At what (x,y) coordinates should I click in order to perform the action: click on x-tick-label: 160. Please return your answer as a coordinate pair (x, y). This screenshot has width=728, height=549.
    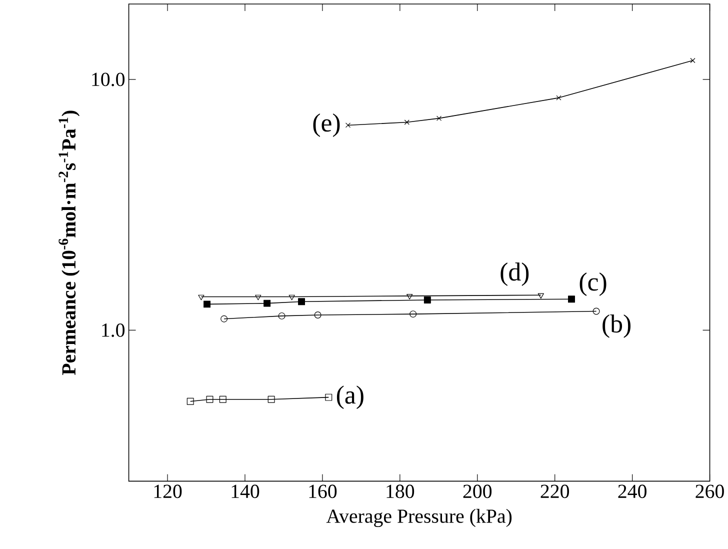
    Looking at the image, I should click on (323, 491).